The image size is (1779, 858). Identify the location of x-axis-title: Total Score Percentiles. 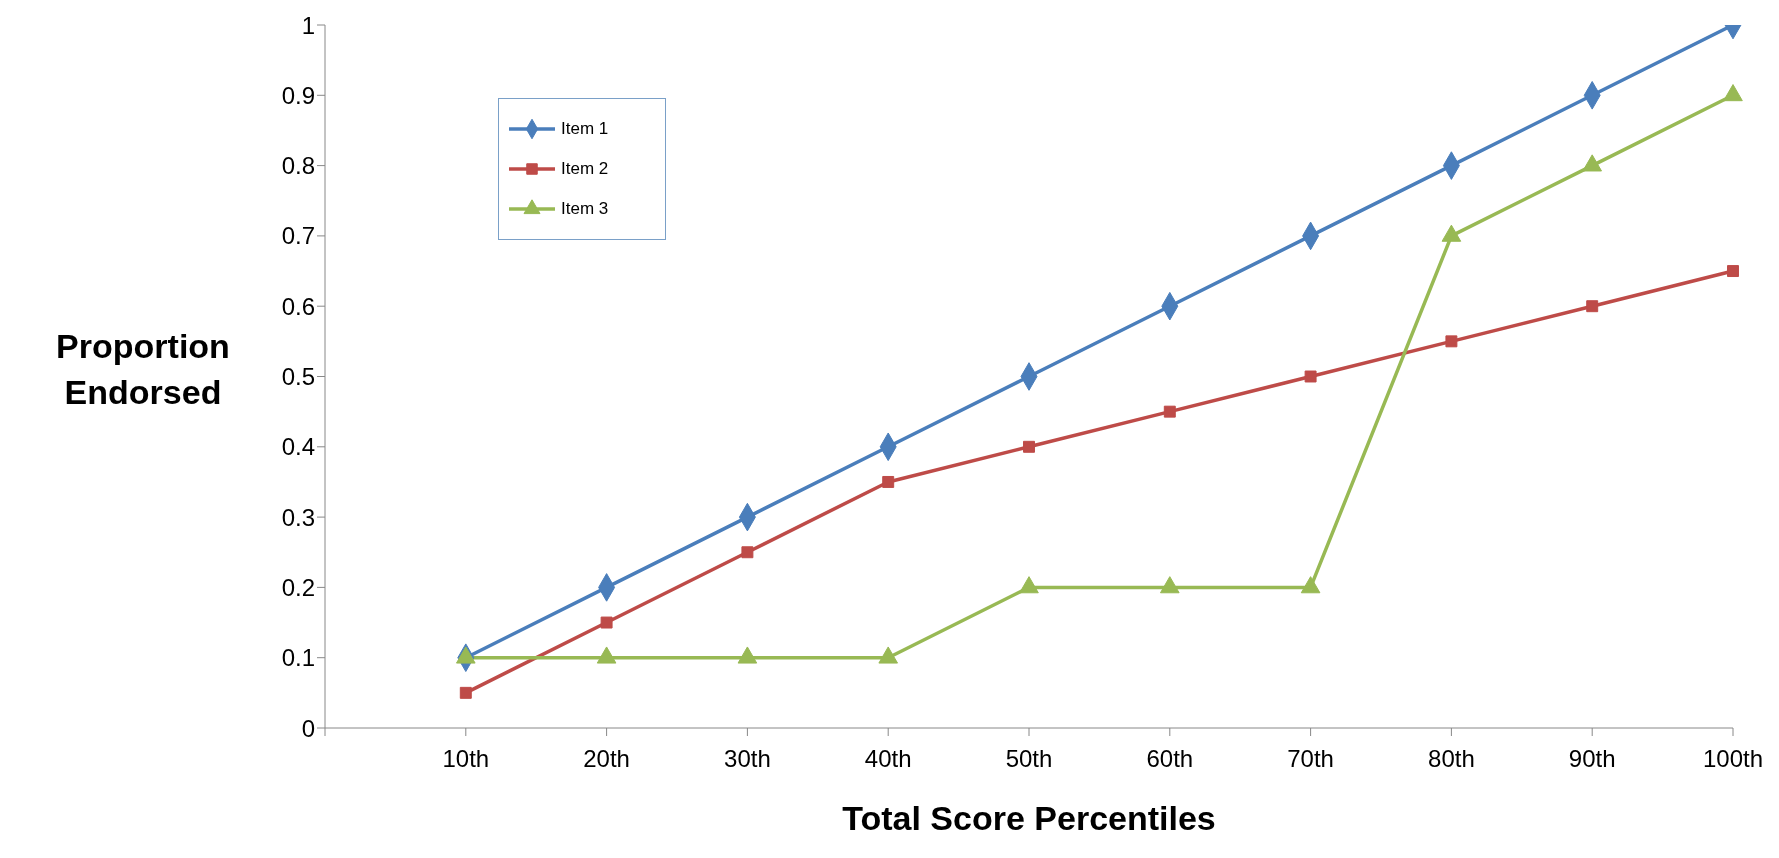
(1029, 818).